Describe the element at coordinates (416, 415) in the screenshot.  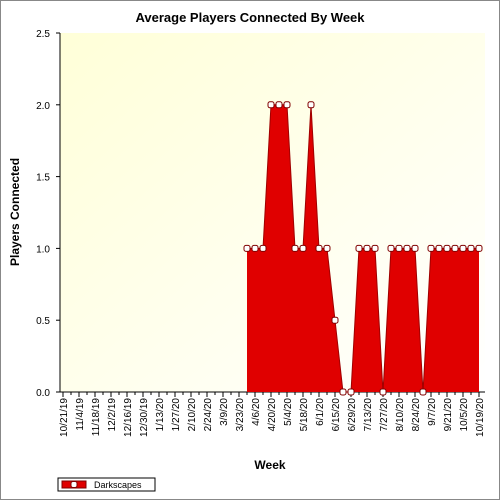
I see `x-tick-label: 8/24/20` at that location.